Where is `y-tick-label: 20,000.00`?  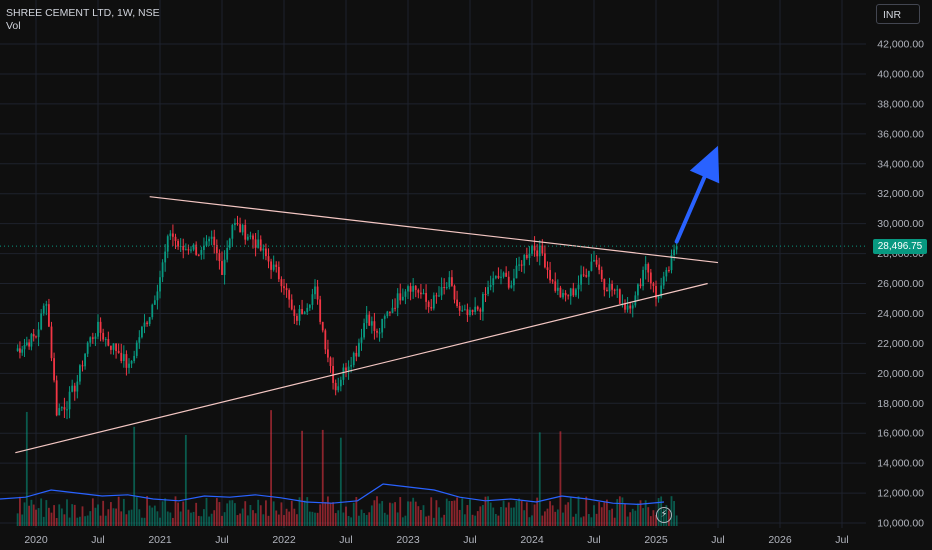
y-tick-label: 20,000.00 is located at coordinates (900, 374).